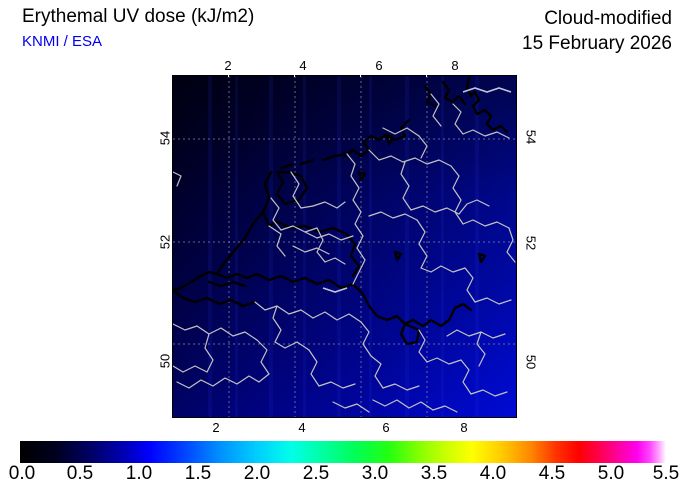 The width and height of the screenshot is (686, 490). I want to click on colorbar-tick-10: 5.0, so click(611, 473).